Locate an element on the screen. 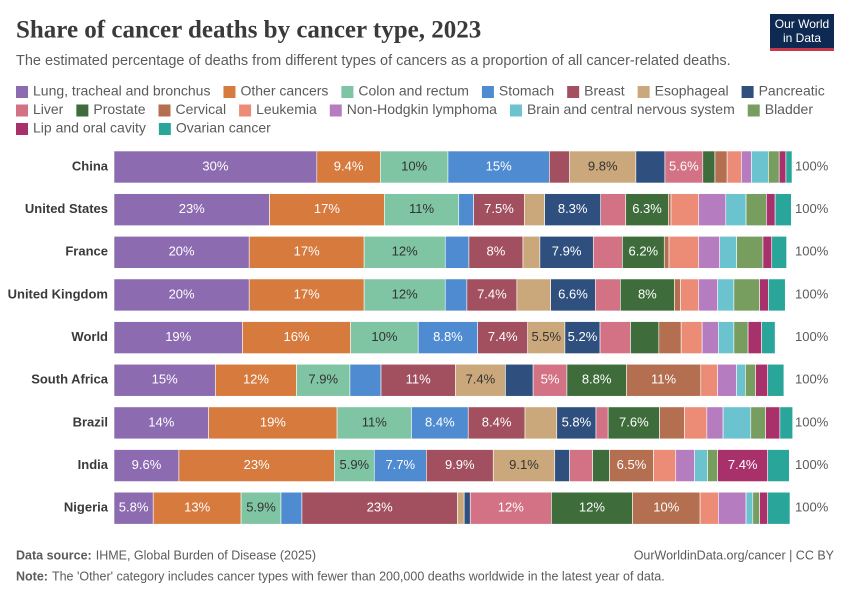  legend-label: Cervical is located at coordinates (201, 109).